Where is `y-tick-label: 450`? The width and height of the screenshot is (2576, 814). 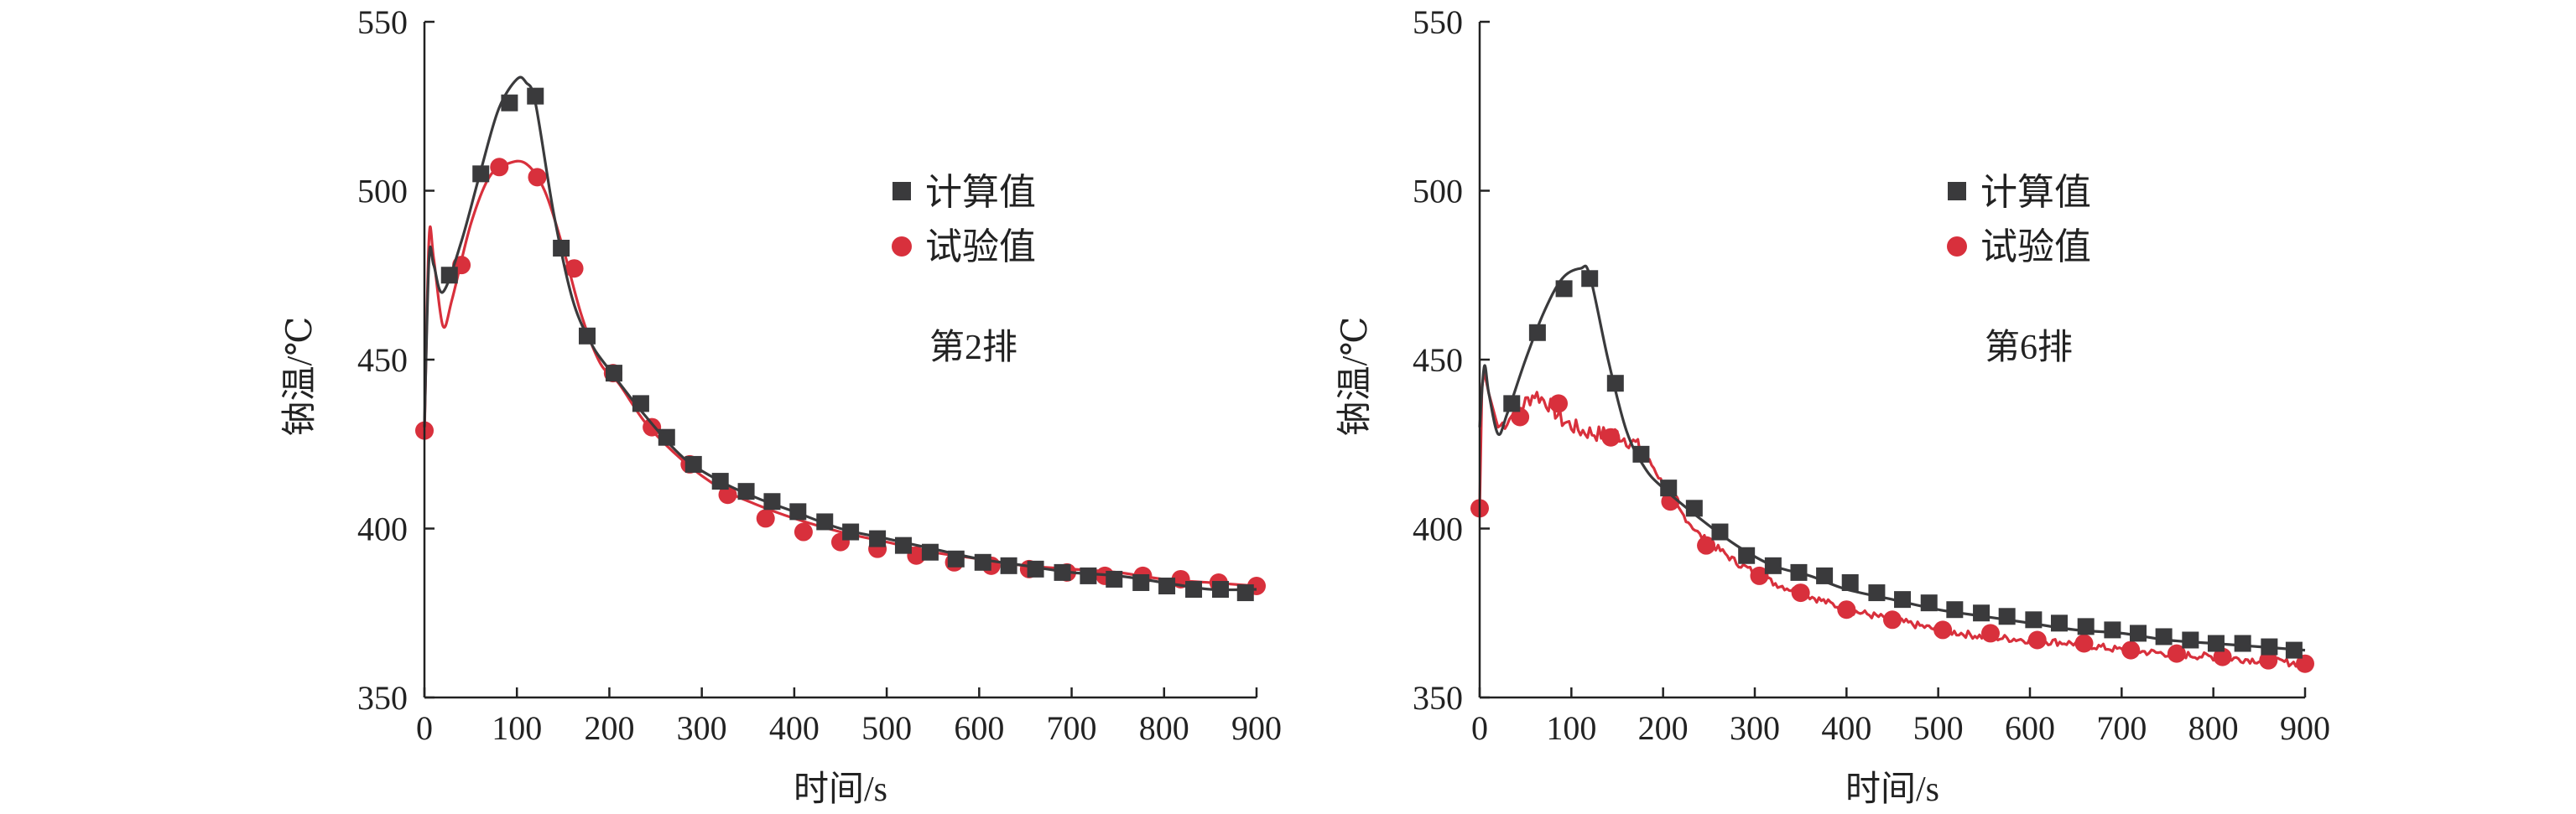 y-tick-label: 450 is located at coordinates (1438, 360).